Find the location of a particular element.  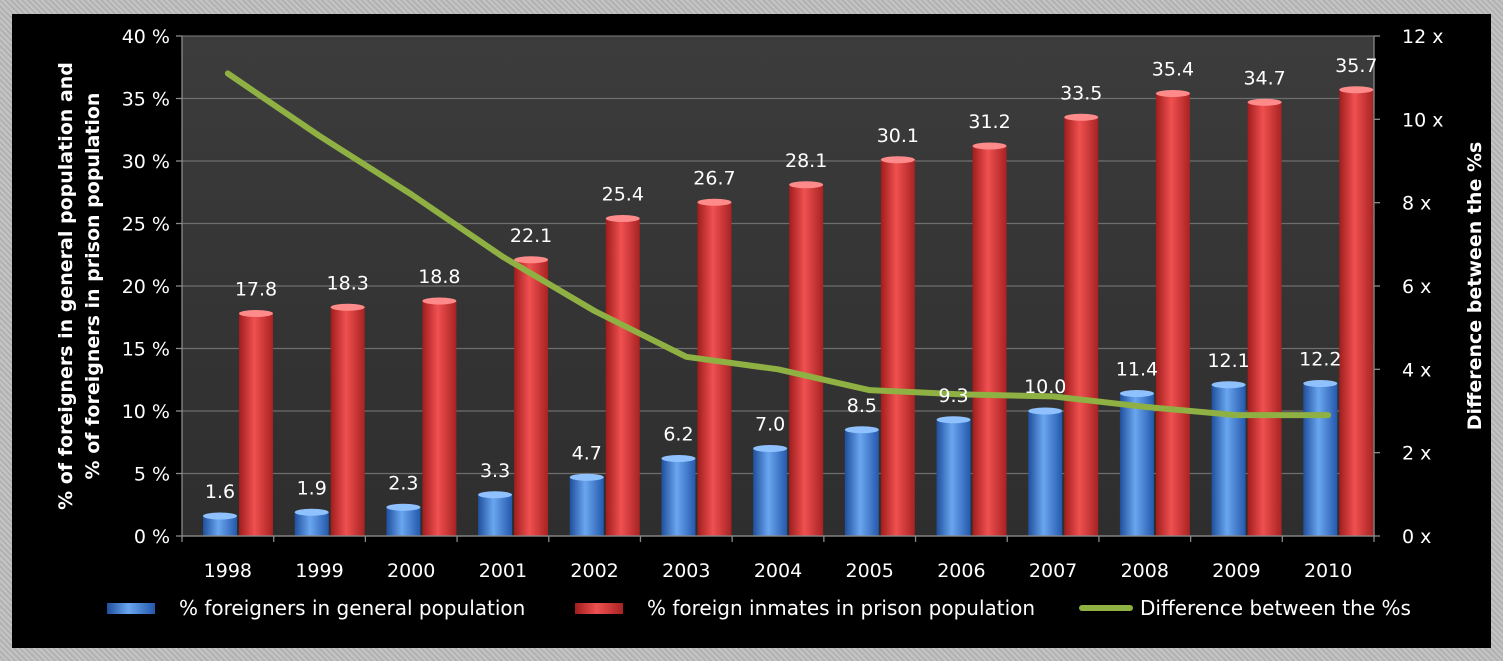

legend-swatch-blue is located at coordinates (131, 608).